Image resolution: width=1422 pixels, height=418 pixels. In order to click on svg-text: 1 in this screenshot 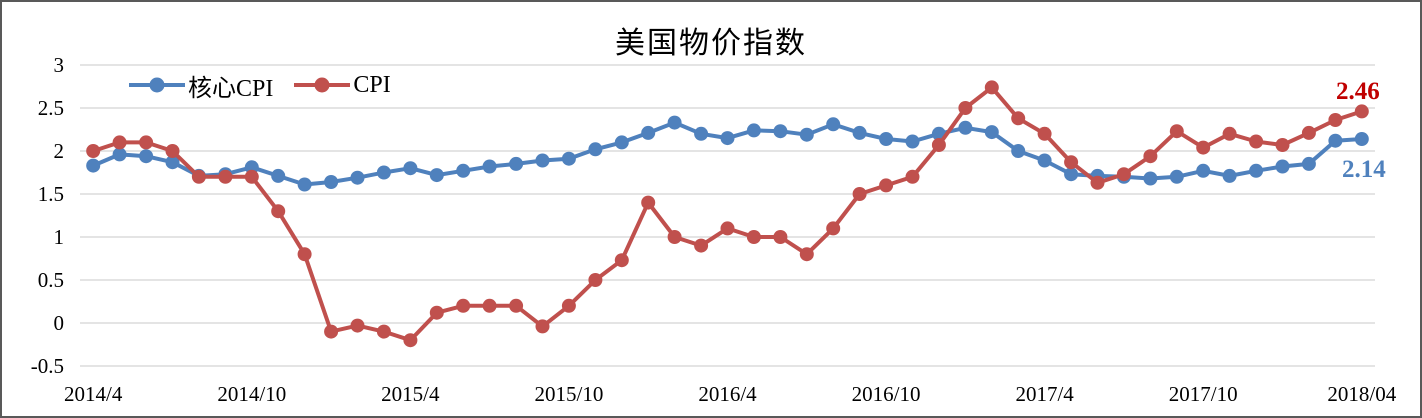, I will do `click(59, 237)`.